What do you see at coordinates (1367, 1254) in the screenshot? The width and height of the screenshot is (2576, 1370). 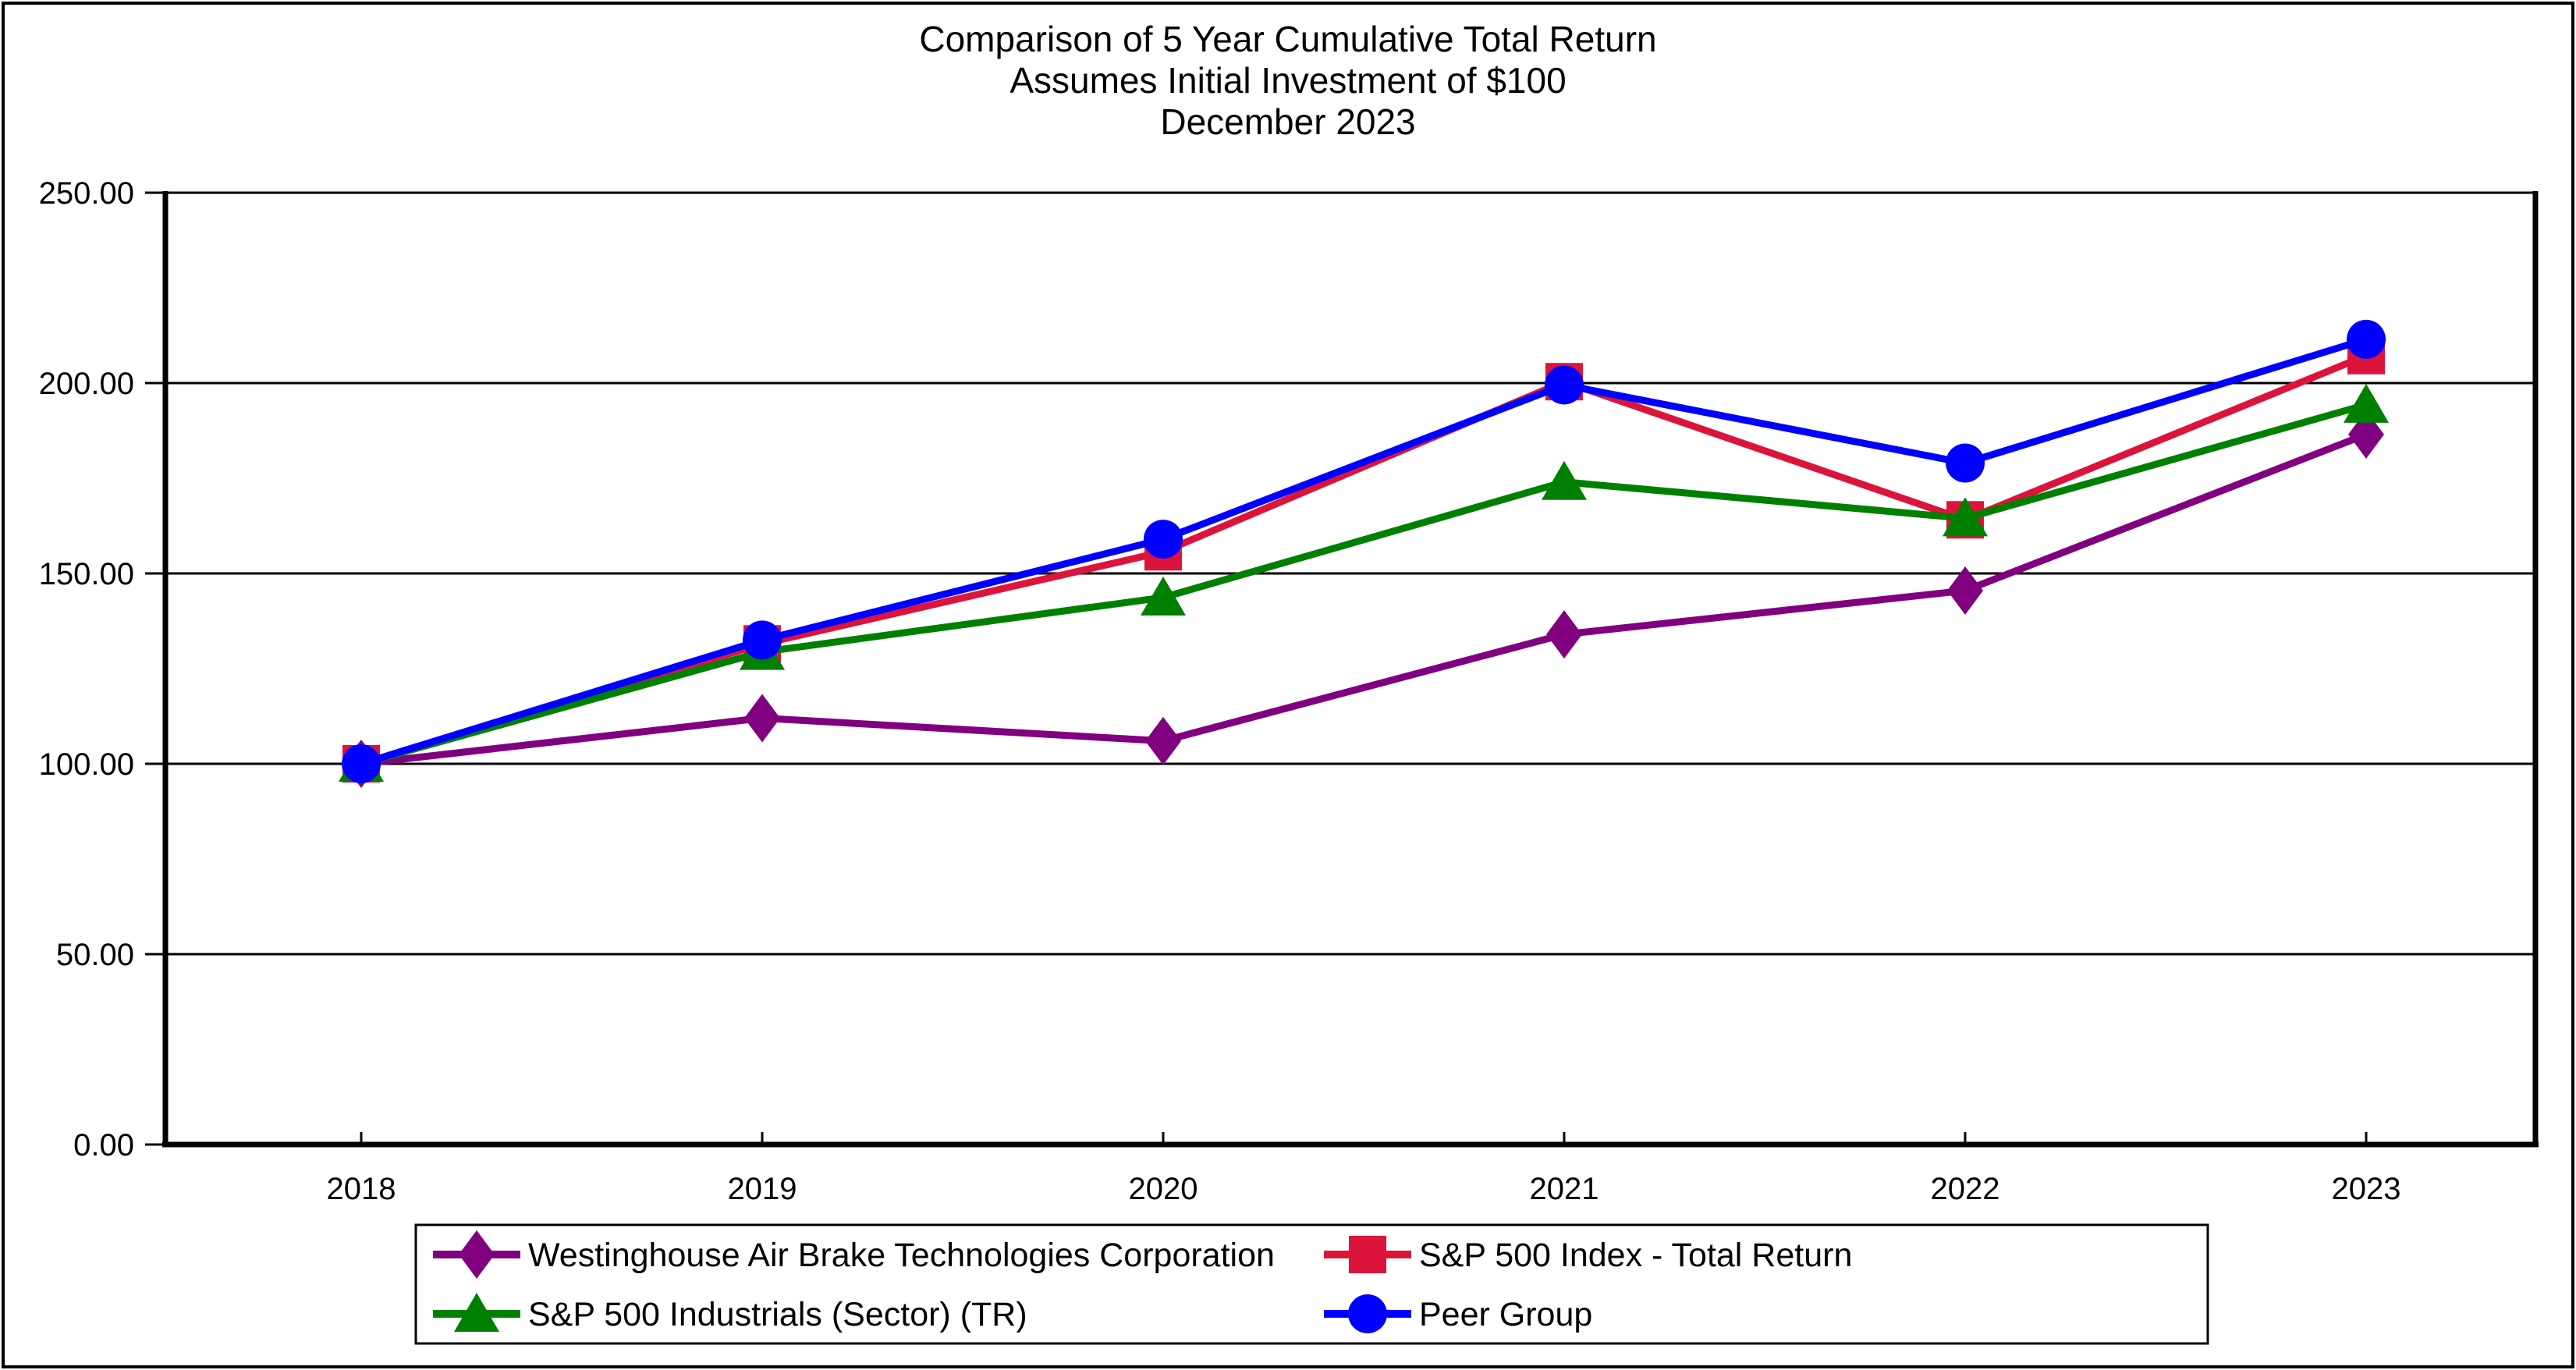 I see `square-marker-icon` at bounding box center [1367, 1254].